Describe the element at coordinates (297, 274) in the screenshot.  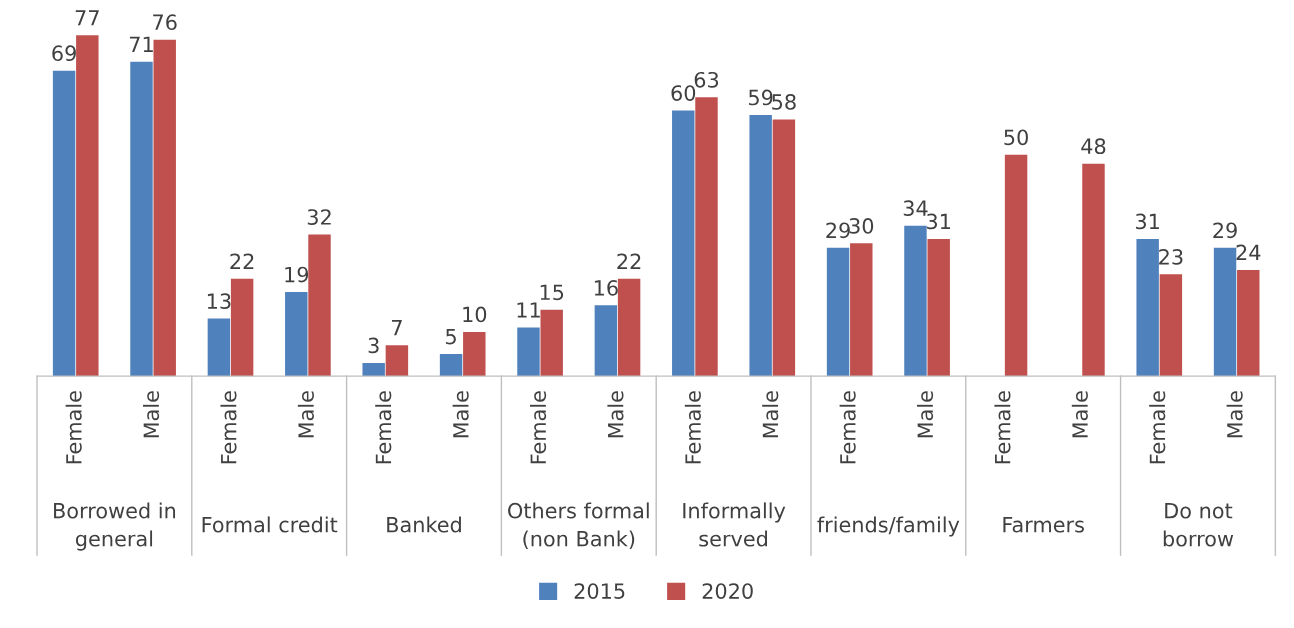
I see `data-label: 19` at that location.